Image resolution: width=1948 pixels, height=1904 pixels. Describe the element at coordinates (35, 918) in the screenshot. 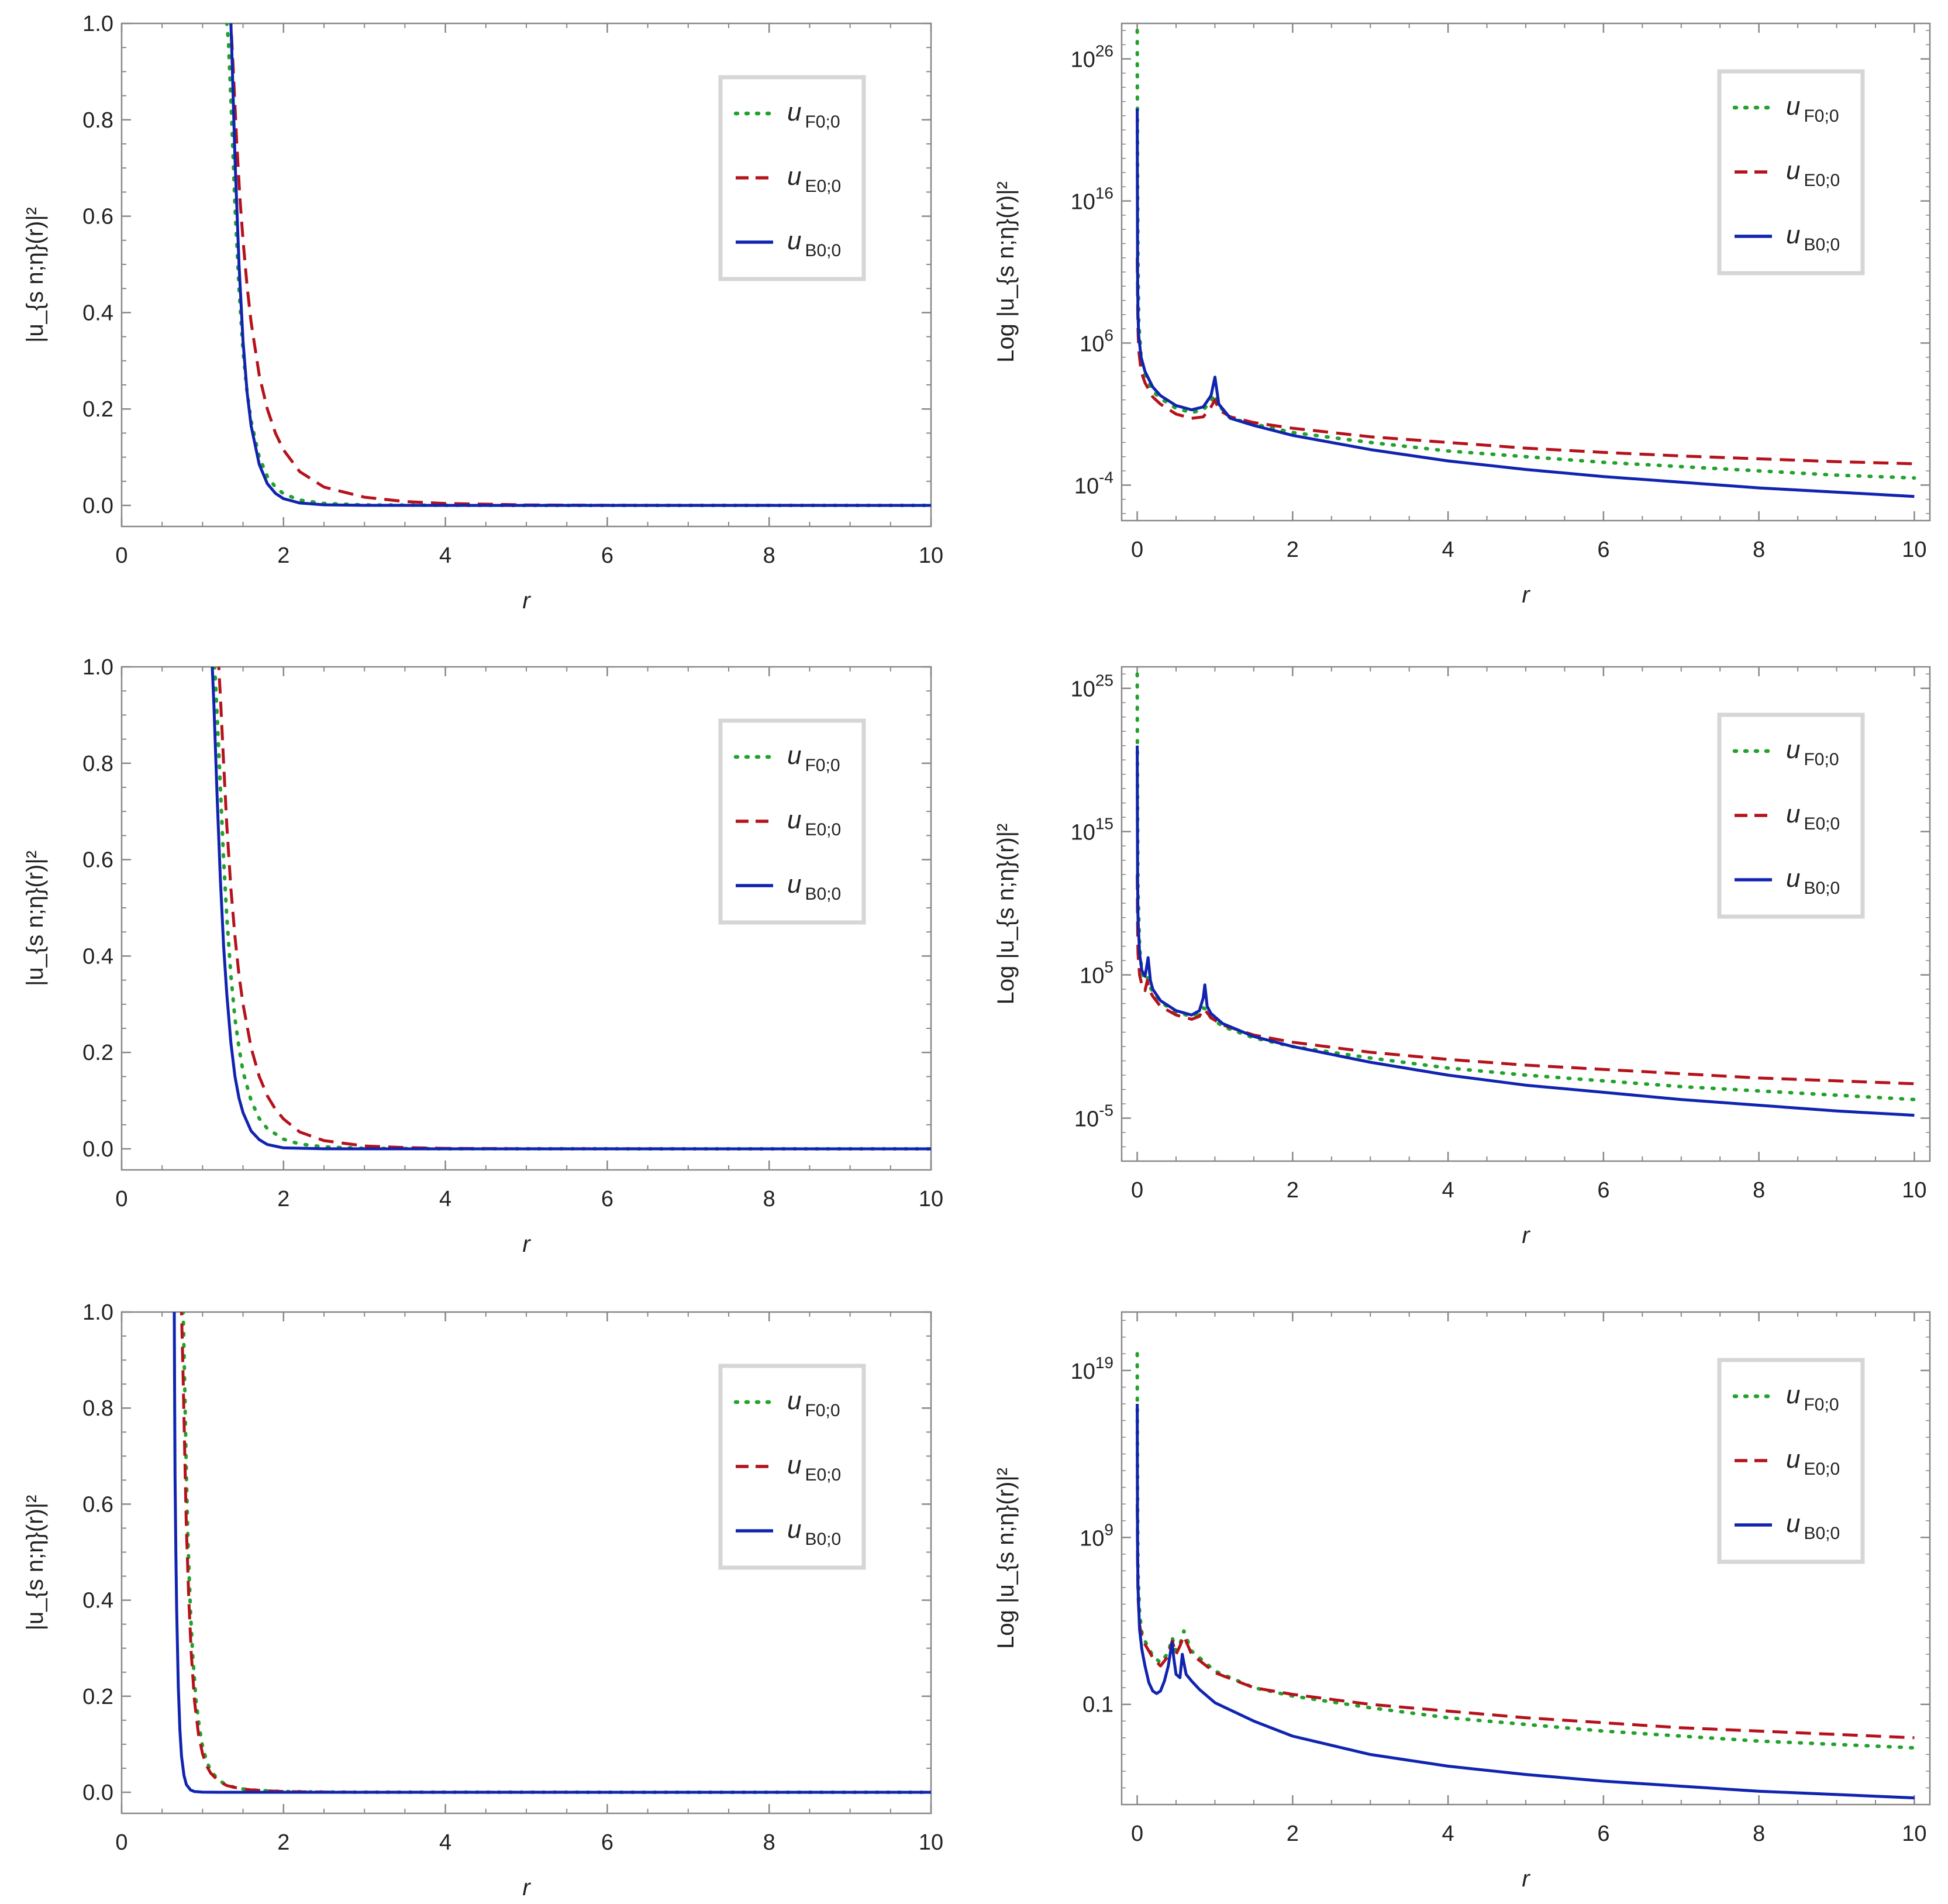

I see `y-axis-label: |u_{s n;η}(r)|²` at that location.